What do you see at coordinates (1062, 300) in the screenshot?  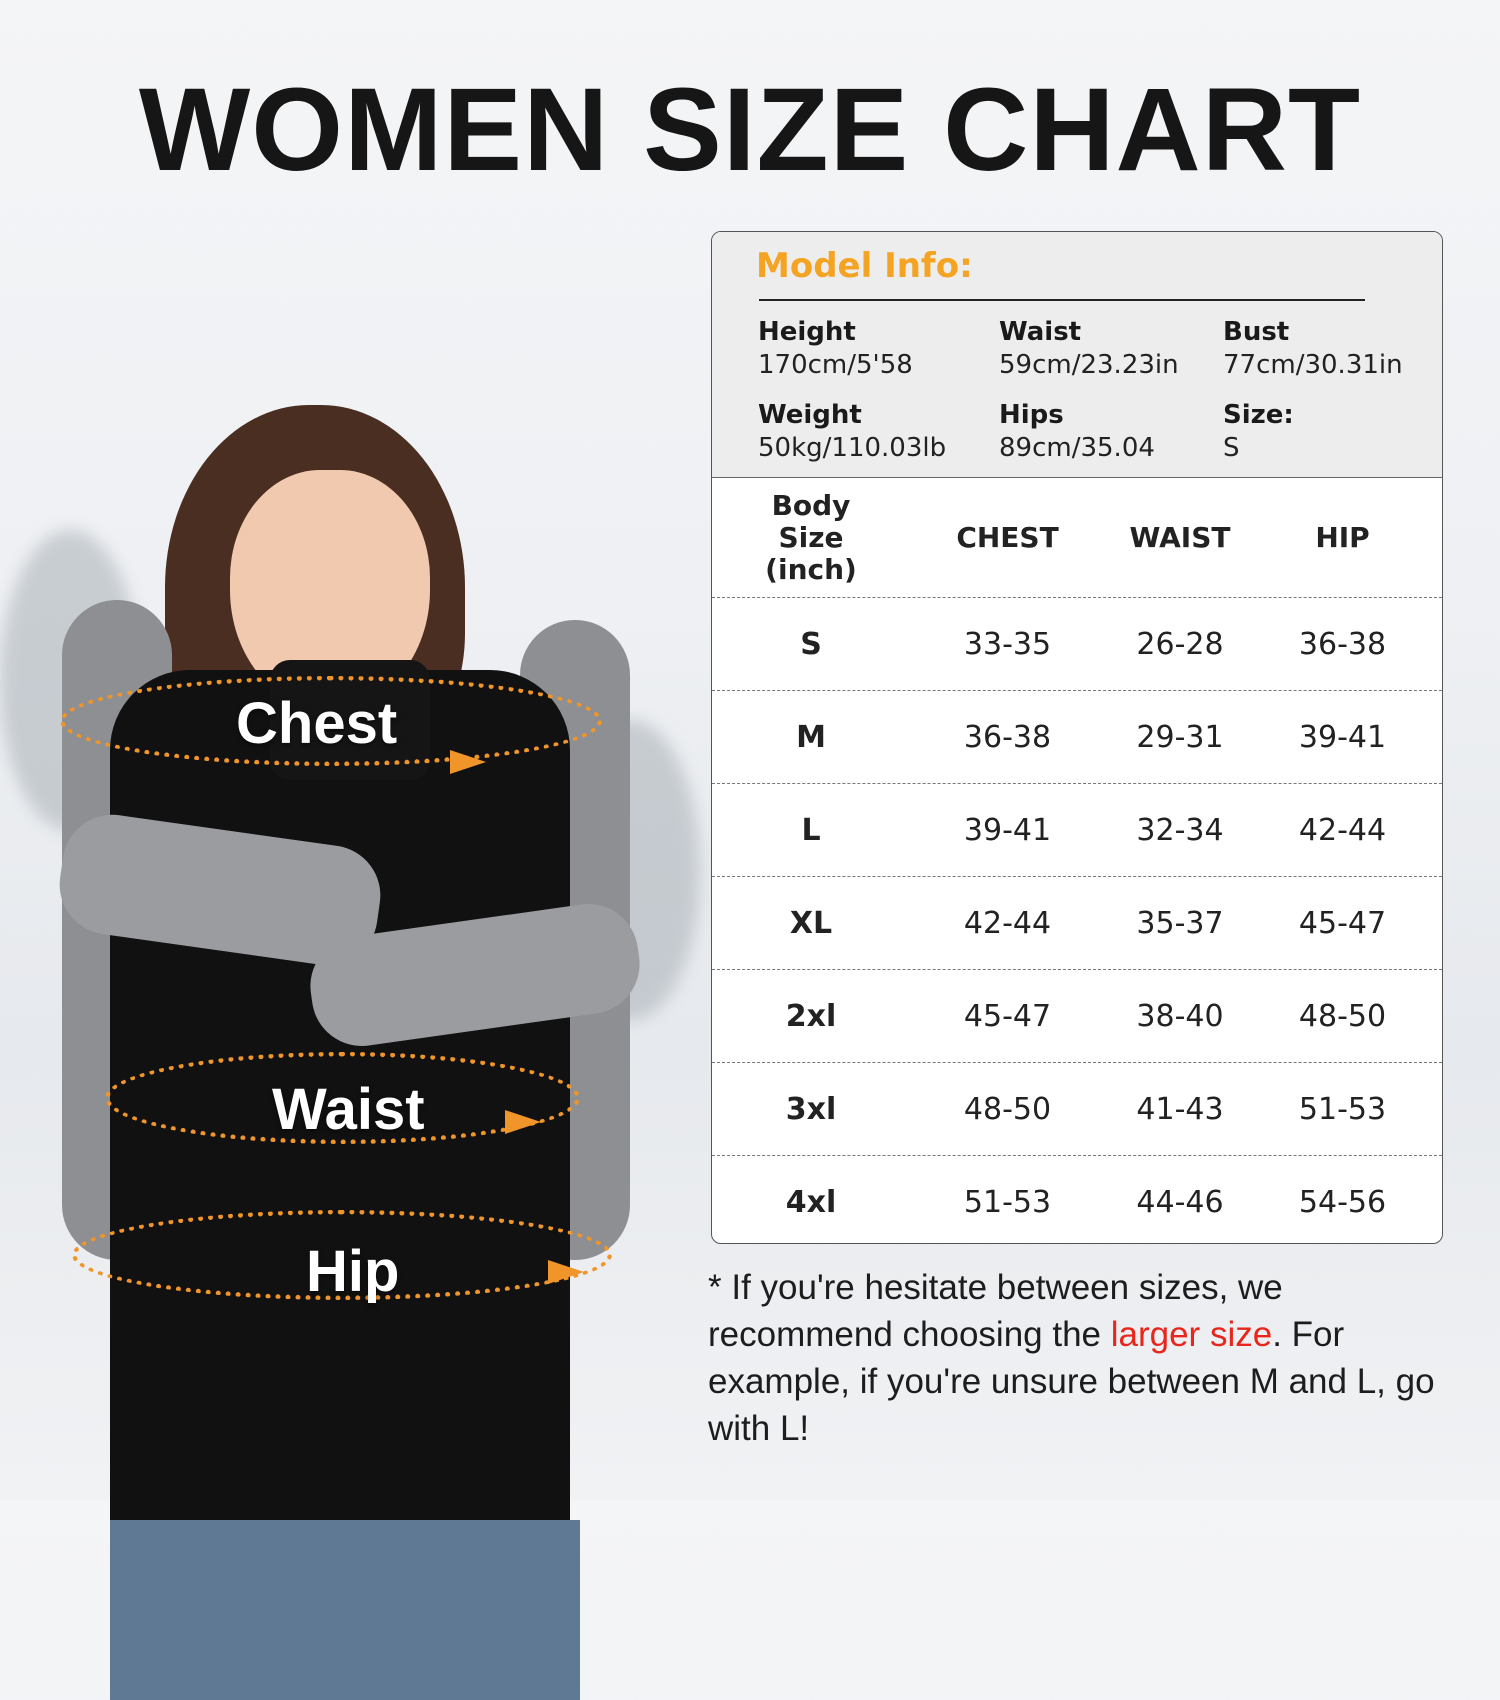 I see `divider` at bounding box center [1062, 300].